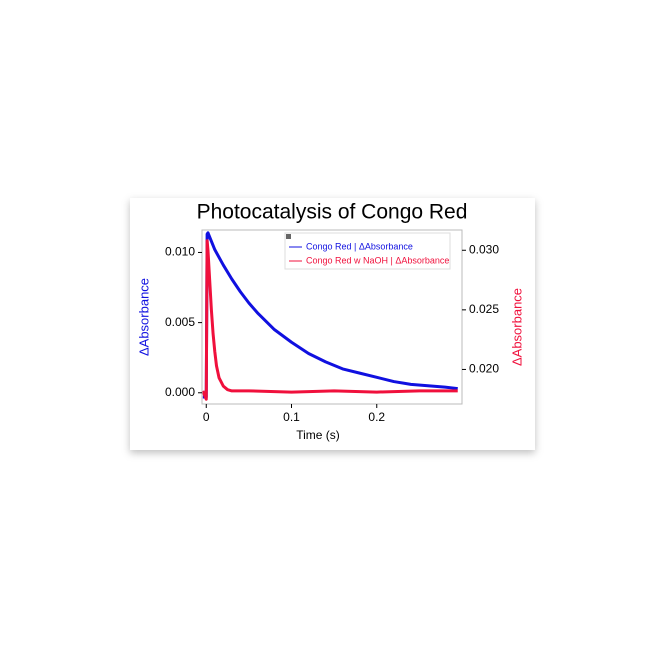 This screenshot has height=650, width=650. I want to click on y2-axis-label: ΔAbsorbance, so click(516, 327).